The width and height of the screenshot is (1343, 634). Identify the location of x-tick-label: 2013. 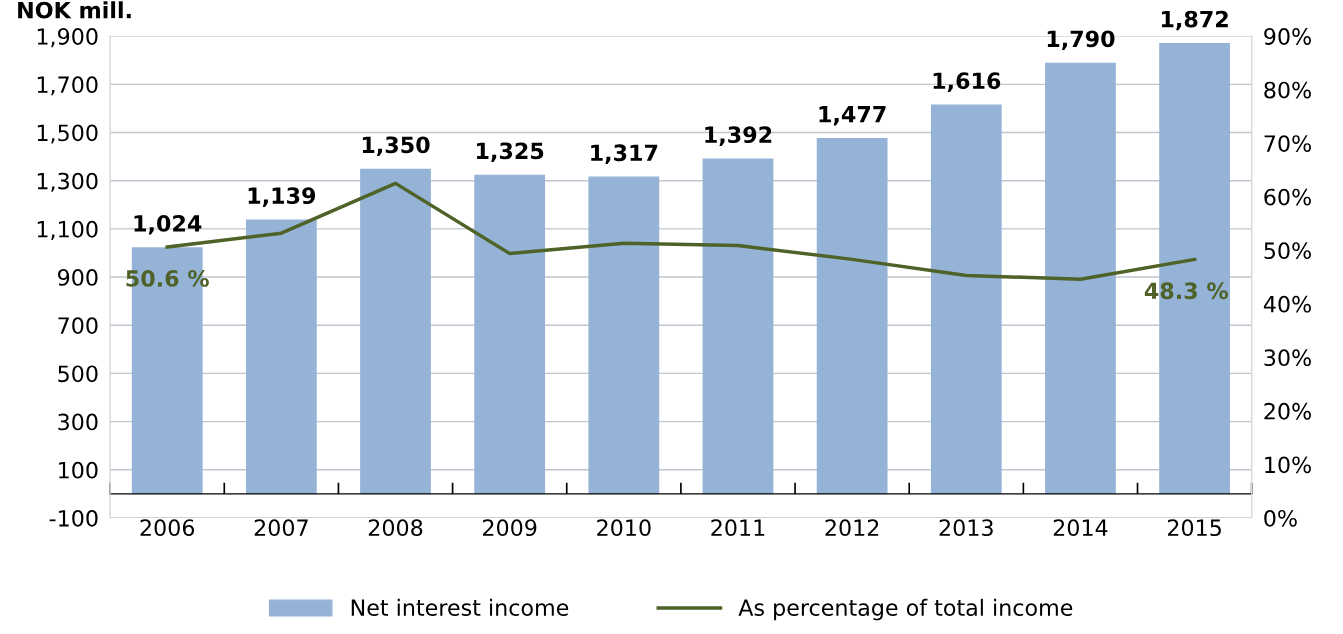
(966, 528).